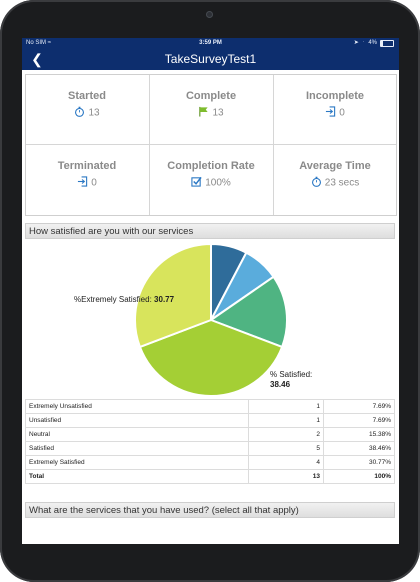 The width and height of the screenshot is (420, 582). I want to click on battery-icon, so click(387, 43).